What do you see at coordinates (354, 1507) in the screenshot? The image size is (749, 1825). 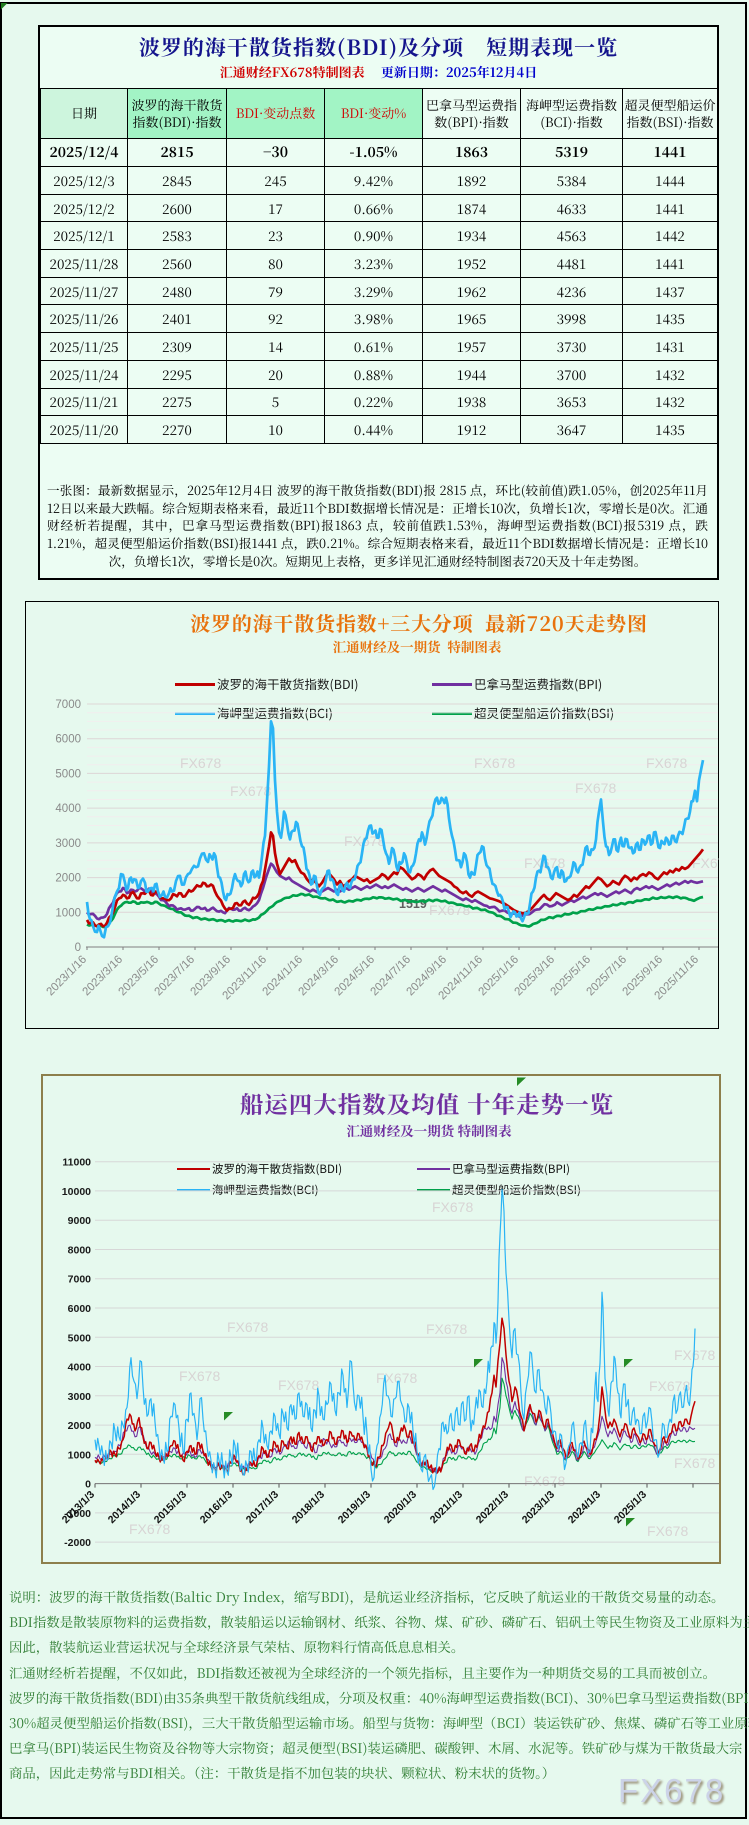 I see `svg-text: 2019/1/3` at bounding box center [354, 1507].